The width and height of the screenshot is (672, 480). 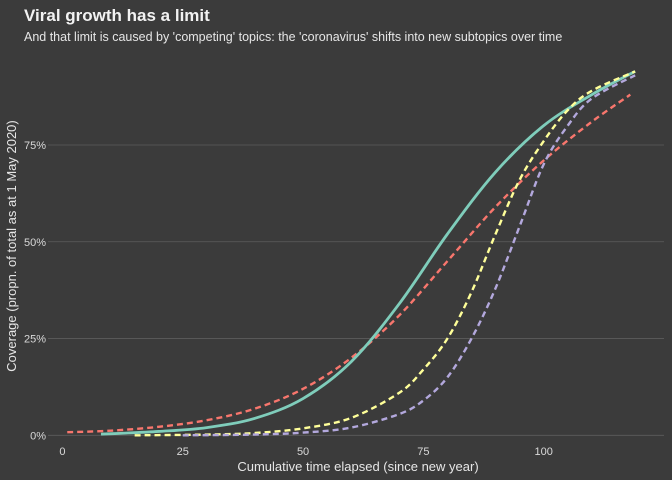 What do you see at coordinates (183, 452) in the screenshot?
I see `x-tick-label: 25` at bounding box center [183, 452].